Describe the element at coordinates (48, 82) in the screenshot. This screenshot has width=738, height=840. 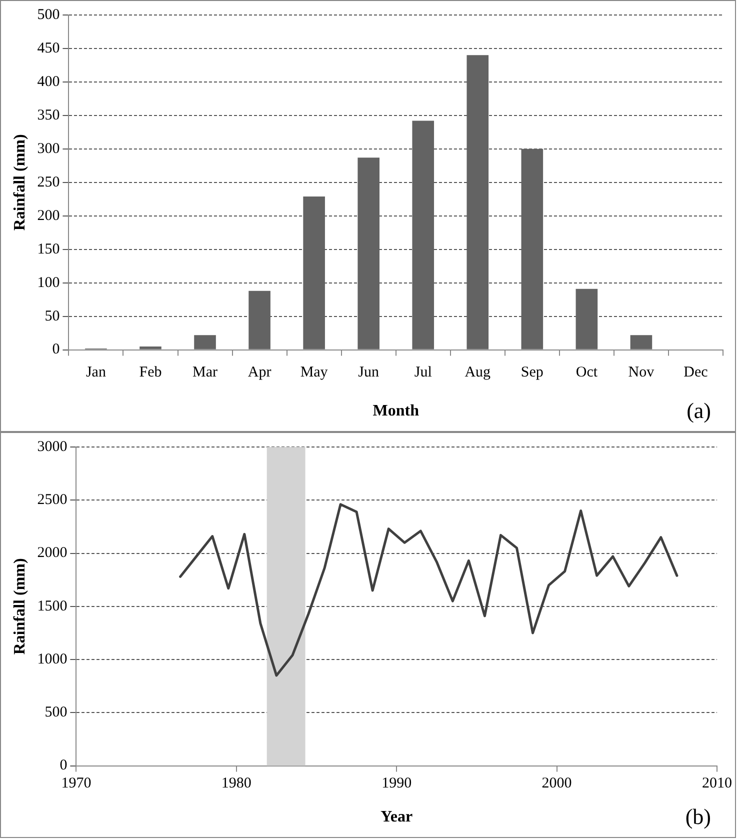
I see `y-tick-label: 400` at that location.